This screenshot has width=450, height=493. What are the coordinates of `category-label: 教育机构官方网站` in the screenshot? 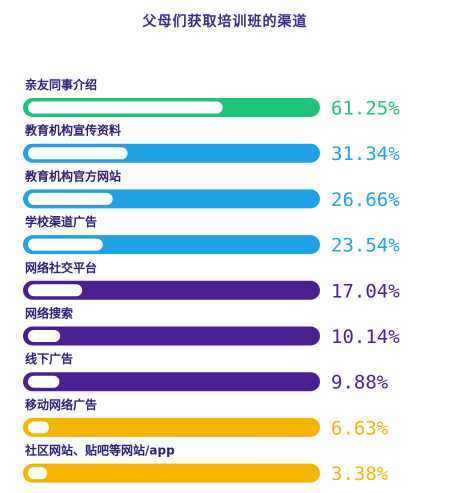 It's located at (72, 175).